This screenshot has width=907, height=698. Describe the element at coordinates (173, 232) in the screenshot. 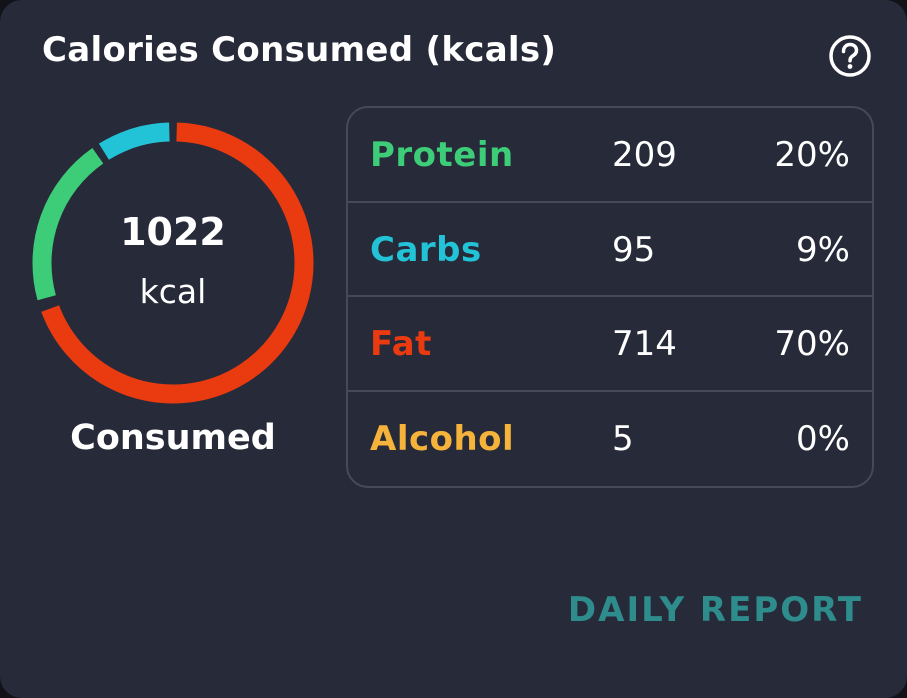

I see `total-kcal-value: 1022` at that location.